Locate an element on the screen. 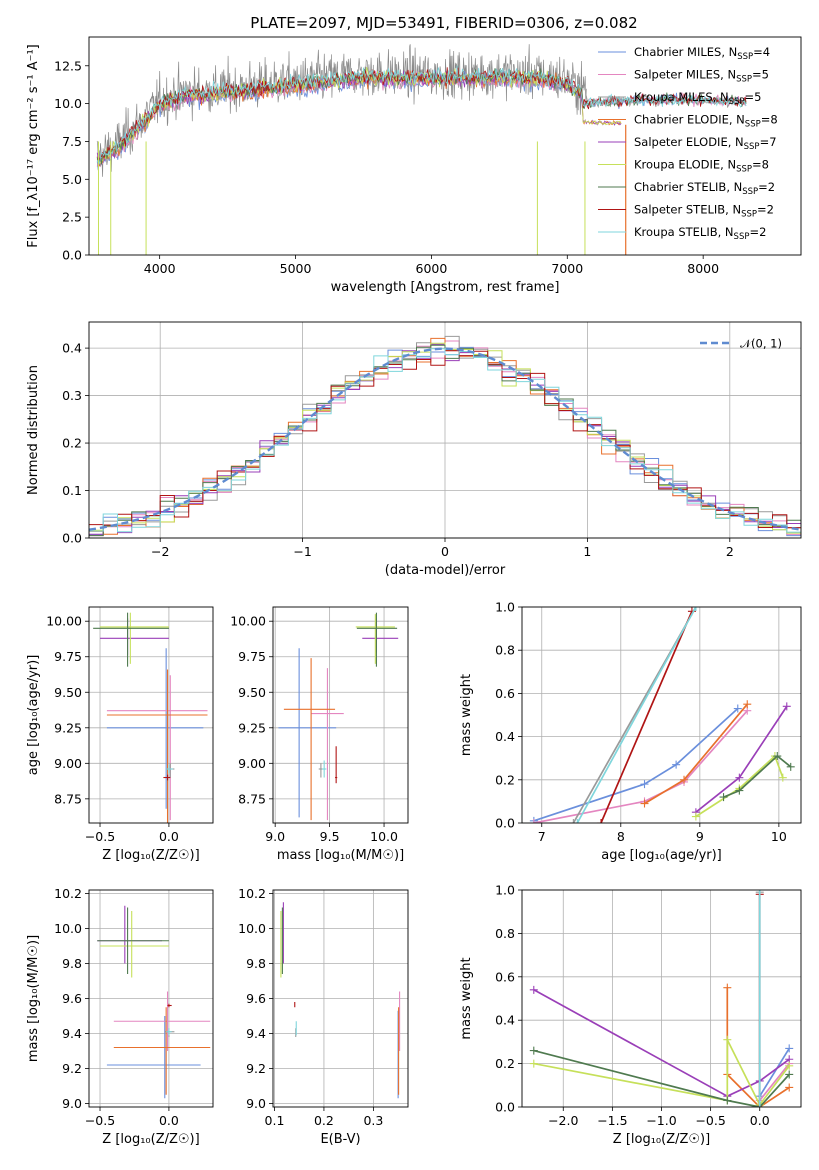  age_vs_mass-ytick-label: 9.00 is located at coordinates (252, 763).